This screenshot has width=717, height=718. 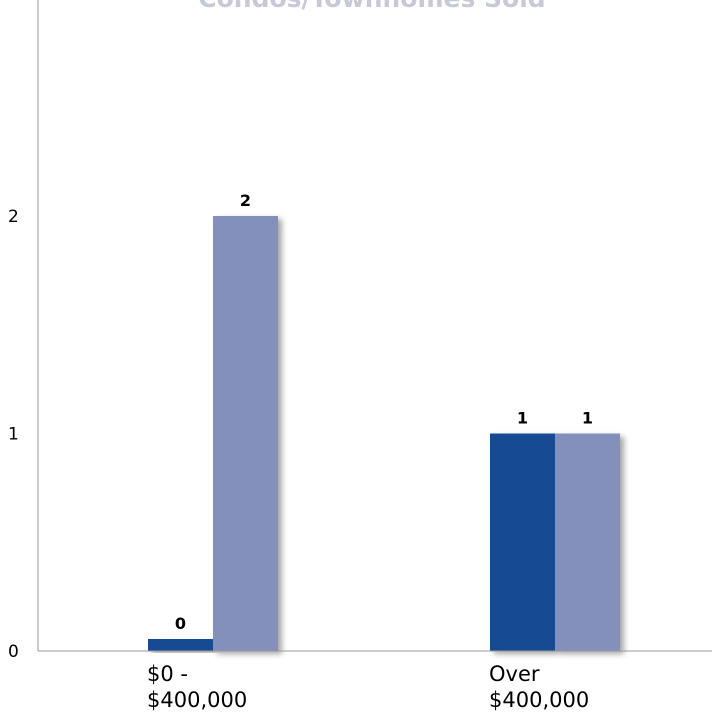 I want to click on data-label-s1-1: 0, so click(x=180, y=623).